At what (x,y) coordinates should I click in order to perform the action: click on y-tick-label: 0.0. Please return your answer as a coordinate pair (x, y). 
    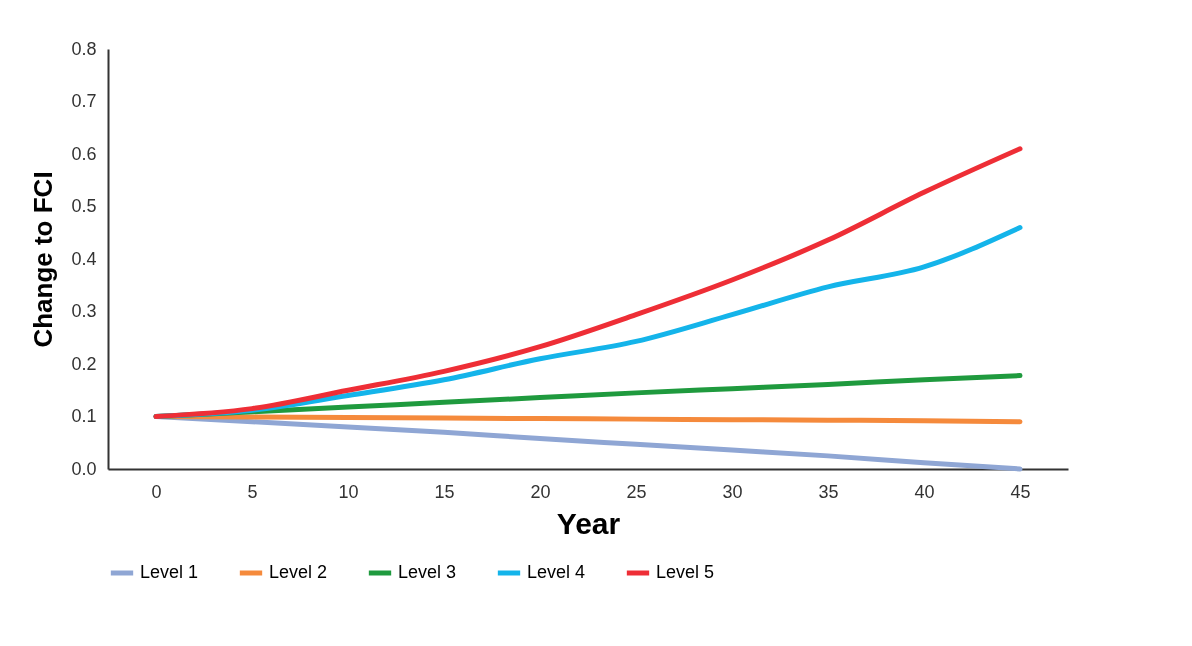
    Looking at the image, I should click on (84, 468).